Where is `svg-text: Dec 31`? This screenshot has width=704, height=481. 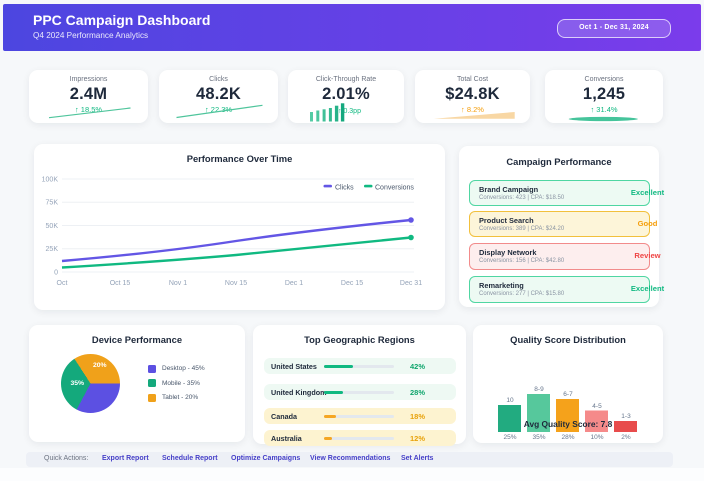 svg-text: Dec 31 is located at coordinates (411, 283).